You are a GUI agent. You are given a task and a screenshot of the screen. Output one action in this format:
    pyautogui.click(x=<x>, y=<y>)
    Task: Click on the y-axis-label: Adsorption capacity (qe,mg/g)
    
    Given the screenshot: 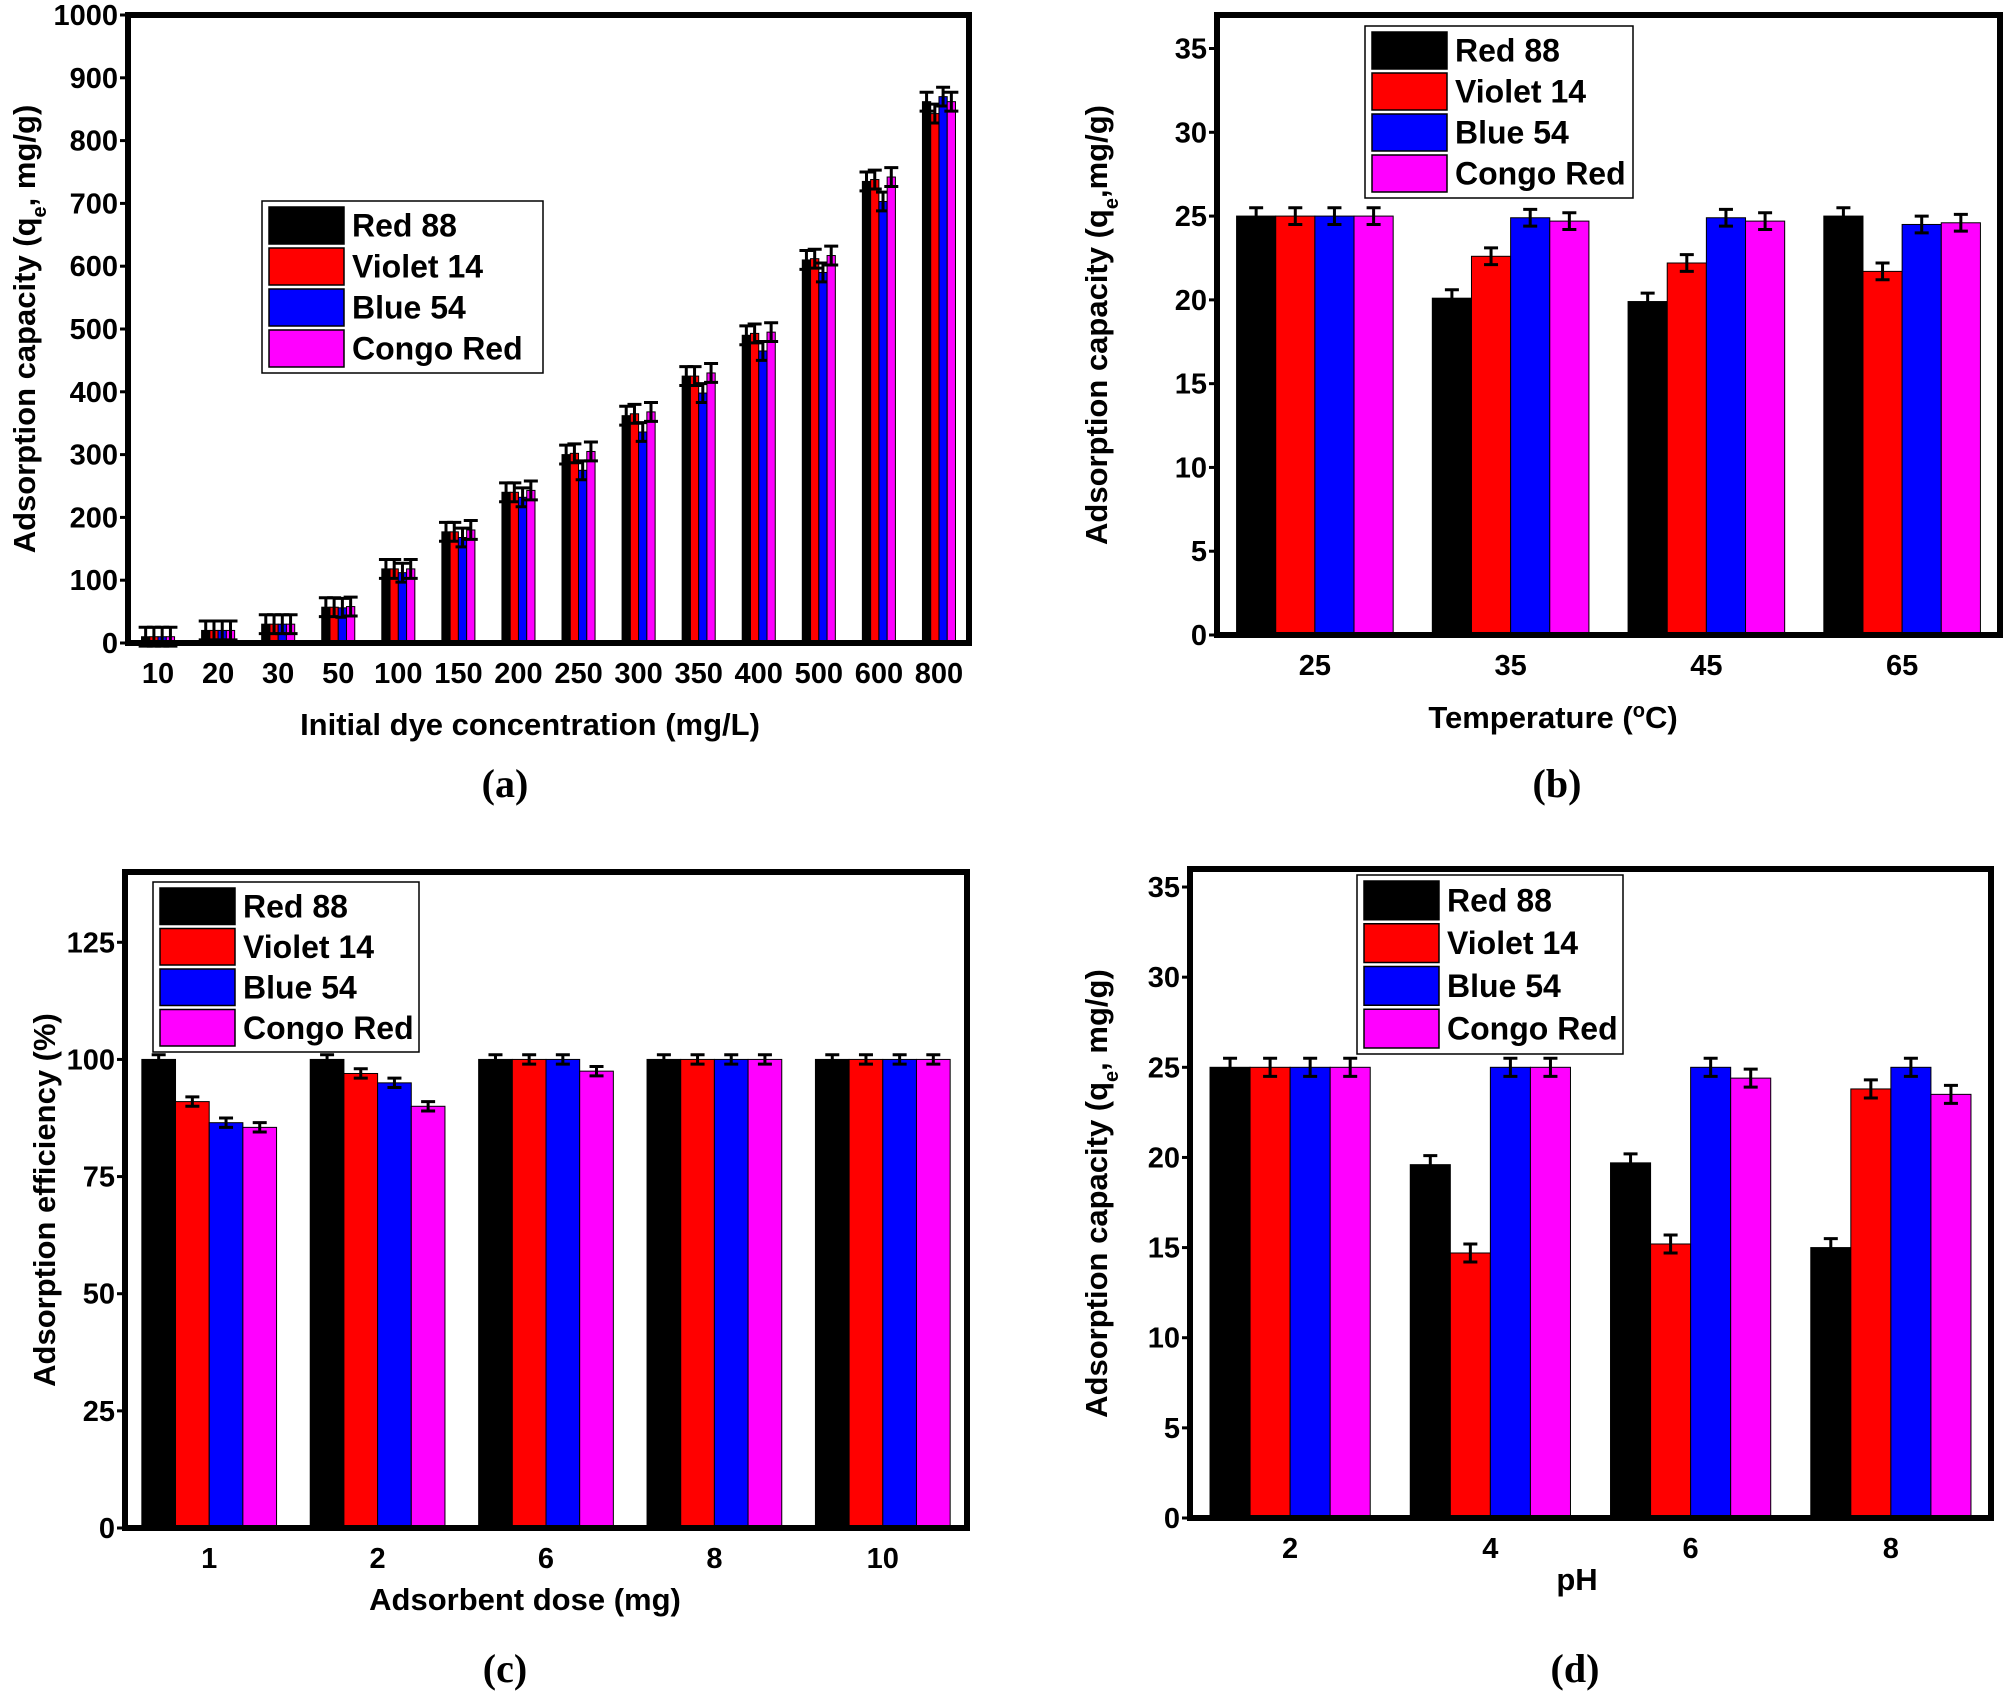 What is the action you would take?
    pyautogui.click(x=1101, y=325)
    